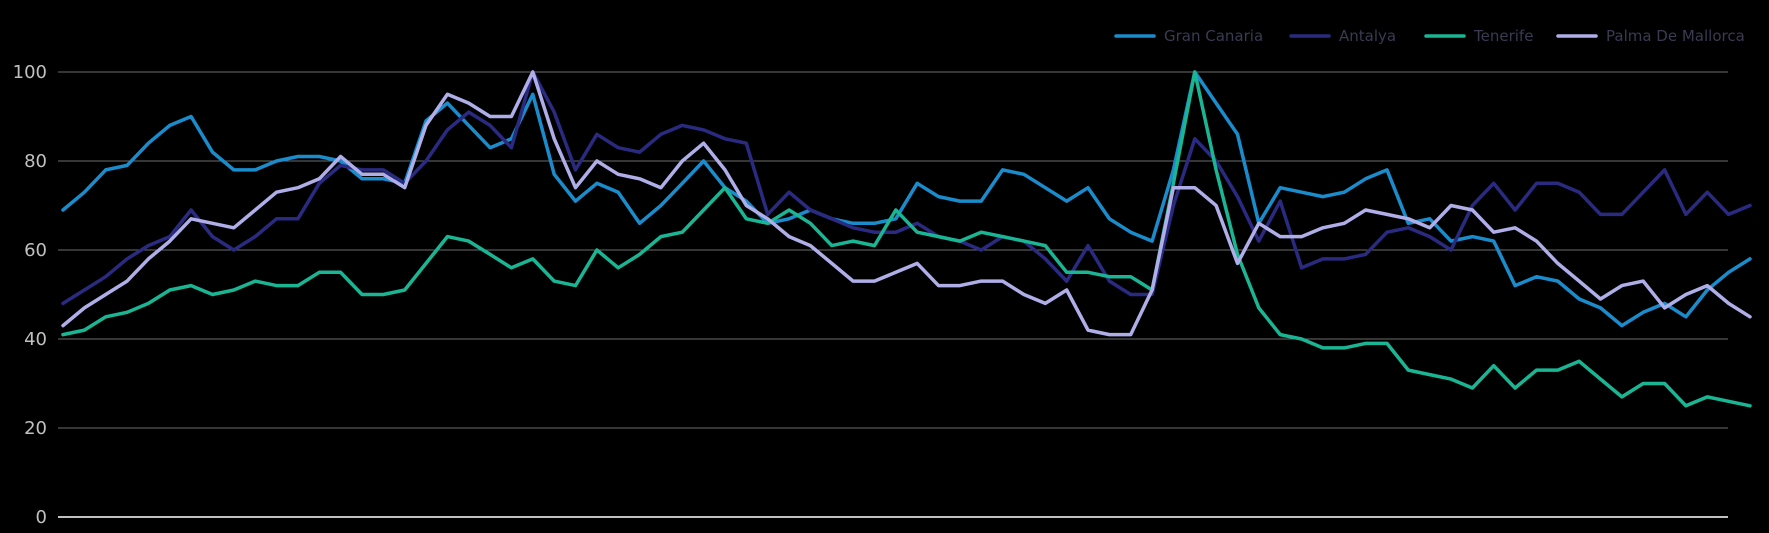  What do you see at coordinates (1503, 36) in the screenshot?
I see `legend-label: Tenerife` at bounding box center [1503, 36].